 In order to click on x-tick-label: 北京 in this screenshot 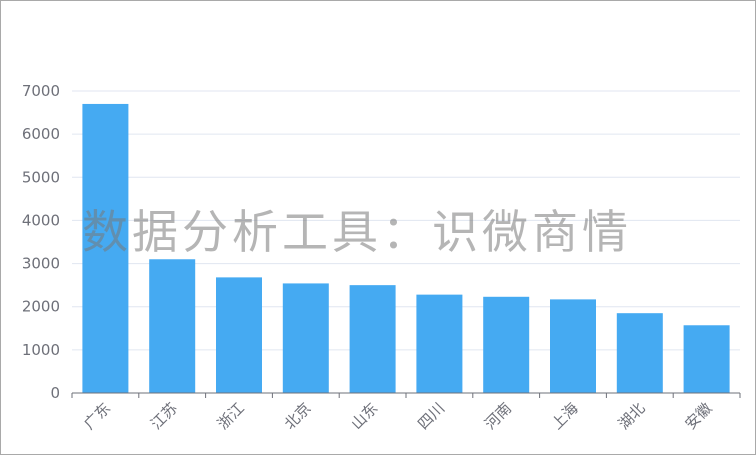, I will do `click(298, 416)`.